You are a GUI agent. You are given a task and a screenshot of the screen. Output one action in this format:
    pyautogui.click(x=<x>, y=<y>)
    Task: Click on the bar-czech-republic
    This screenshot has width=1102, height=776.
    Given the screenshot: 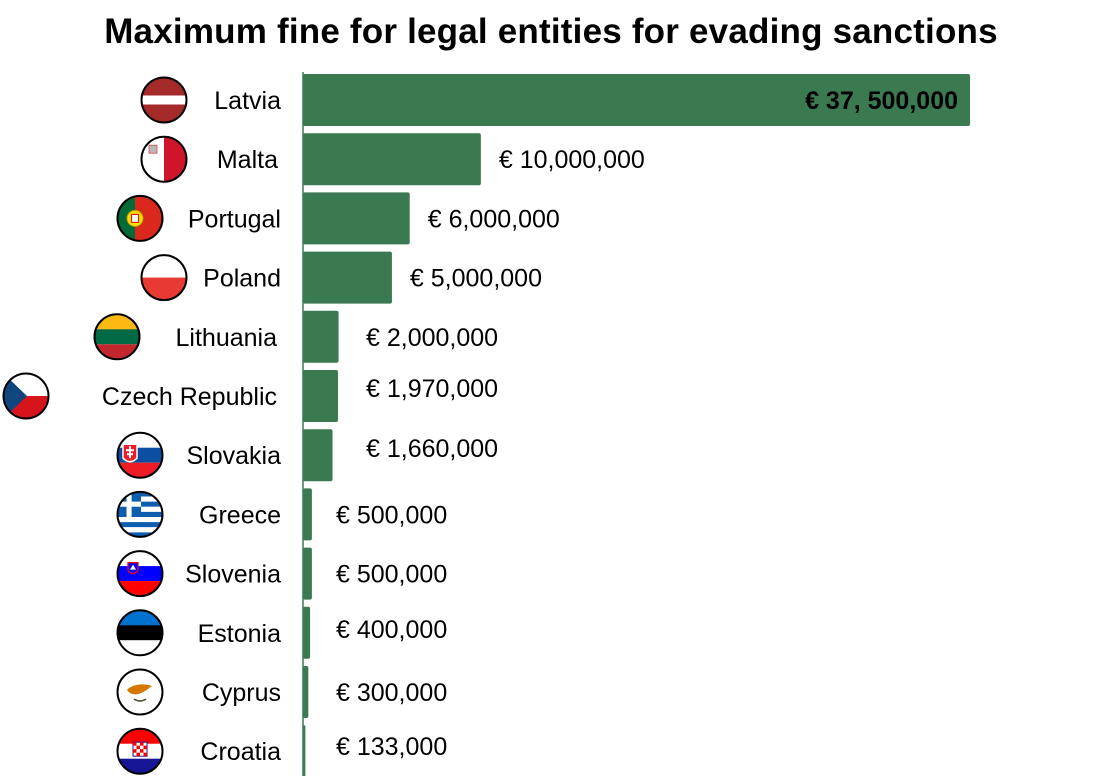 What is the action you would take?
    pyautogui.click(x=321, y=396)
    